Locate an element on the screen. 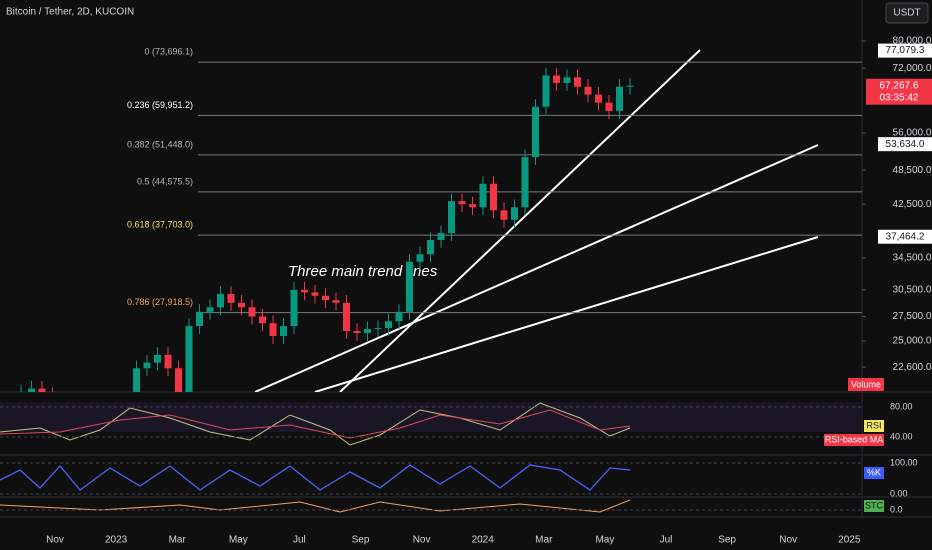  indicator-label: RSI is located at coordinates (873, 425).